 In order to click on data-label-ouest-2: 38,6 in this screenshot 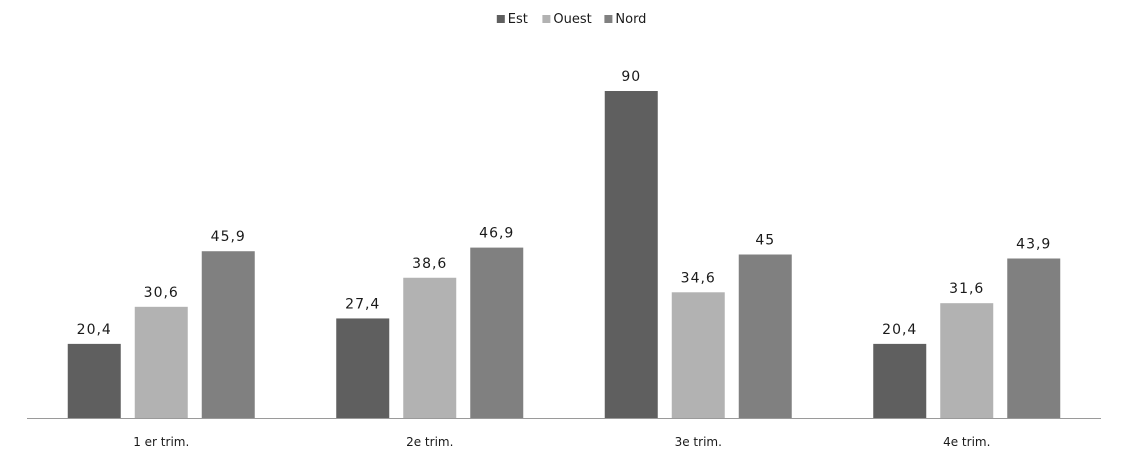, I will do `click(429, 264)`.